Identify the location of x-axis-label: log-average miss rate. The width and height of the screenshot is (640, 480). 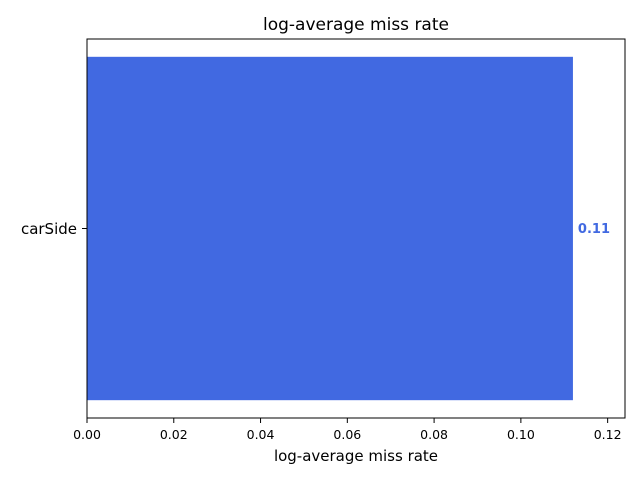
(356, 456).